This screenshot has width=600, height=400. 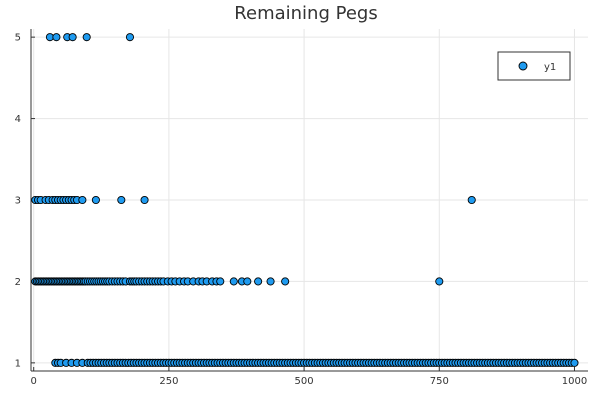 What do you see at coordinates (304, 381) in the screenshot?
I see `x-tick-label: 500` at bounding box center [304, 381].